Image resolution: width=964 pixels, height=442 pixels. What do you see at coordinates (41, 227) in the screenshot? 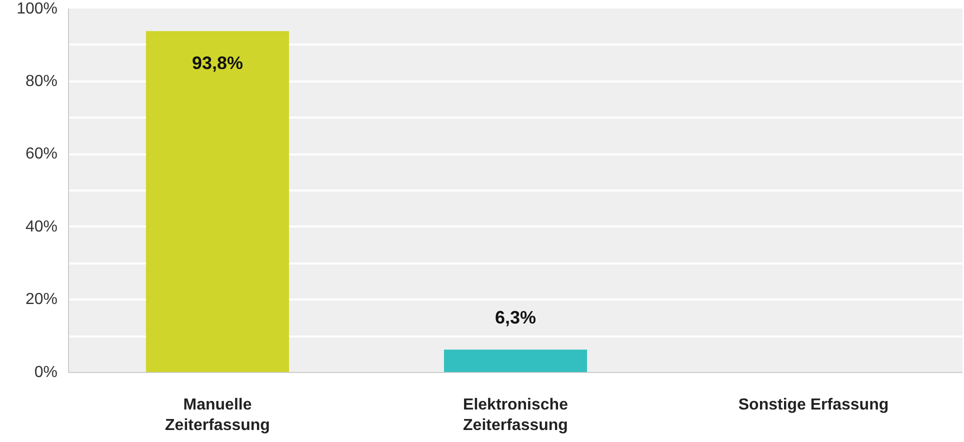
I see `y-tick-label: 40%` at bounding box center [41, 227].